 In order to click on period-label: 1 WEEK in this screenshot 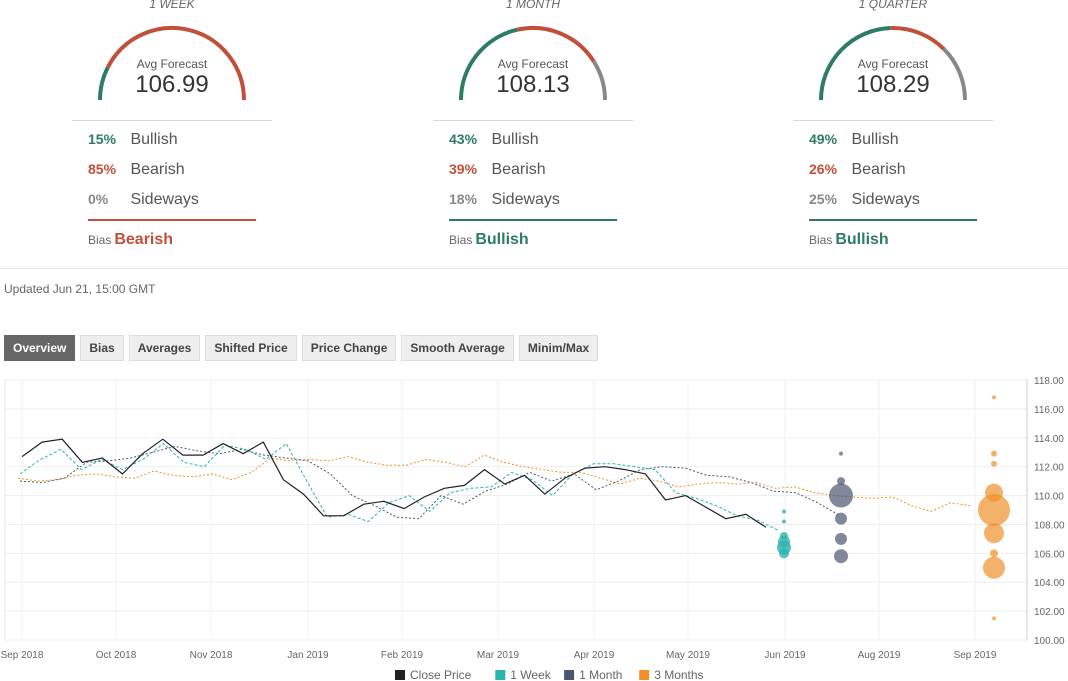, I will do `click(172, 5)`.